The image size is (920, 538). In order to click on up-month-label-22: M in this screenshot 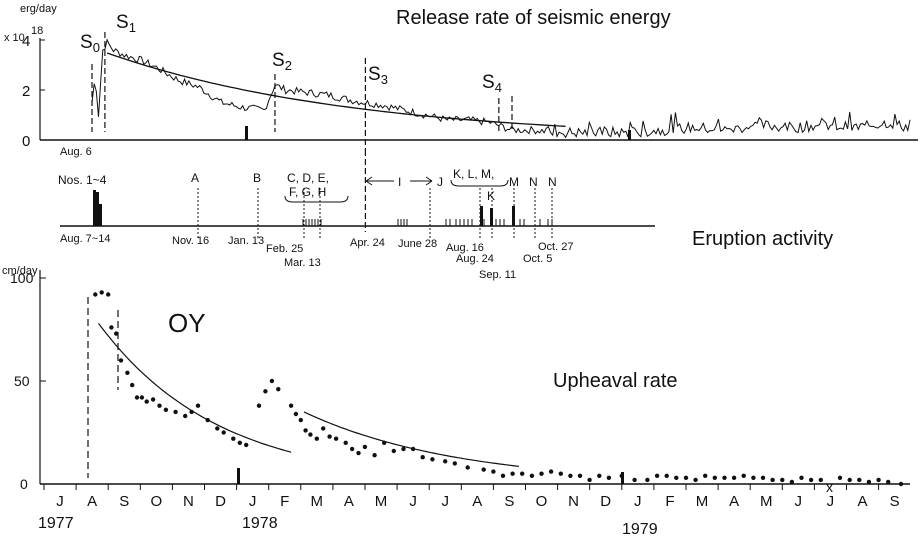, I will do `click(766, 501)`.